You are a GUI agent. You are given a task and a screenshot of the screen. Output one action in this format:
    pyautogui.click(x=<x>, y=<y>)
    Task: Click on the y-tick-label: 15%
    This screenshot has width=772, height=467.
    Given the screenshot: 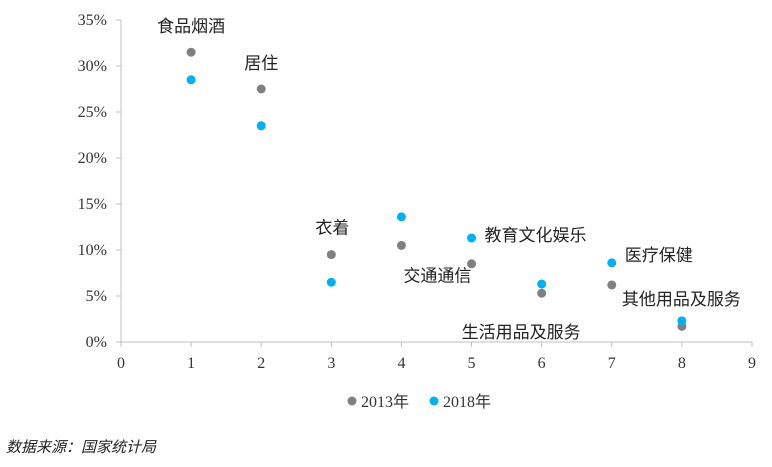 What is the action you would take?
    pyautogui.click(x=92, y=204)
    